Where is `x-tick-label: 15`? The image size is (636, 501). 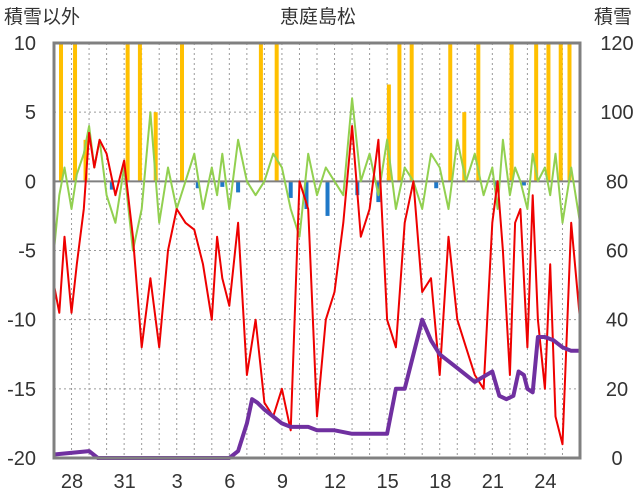
x-tick-label: 15 is located at coordinates (388, 482).